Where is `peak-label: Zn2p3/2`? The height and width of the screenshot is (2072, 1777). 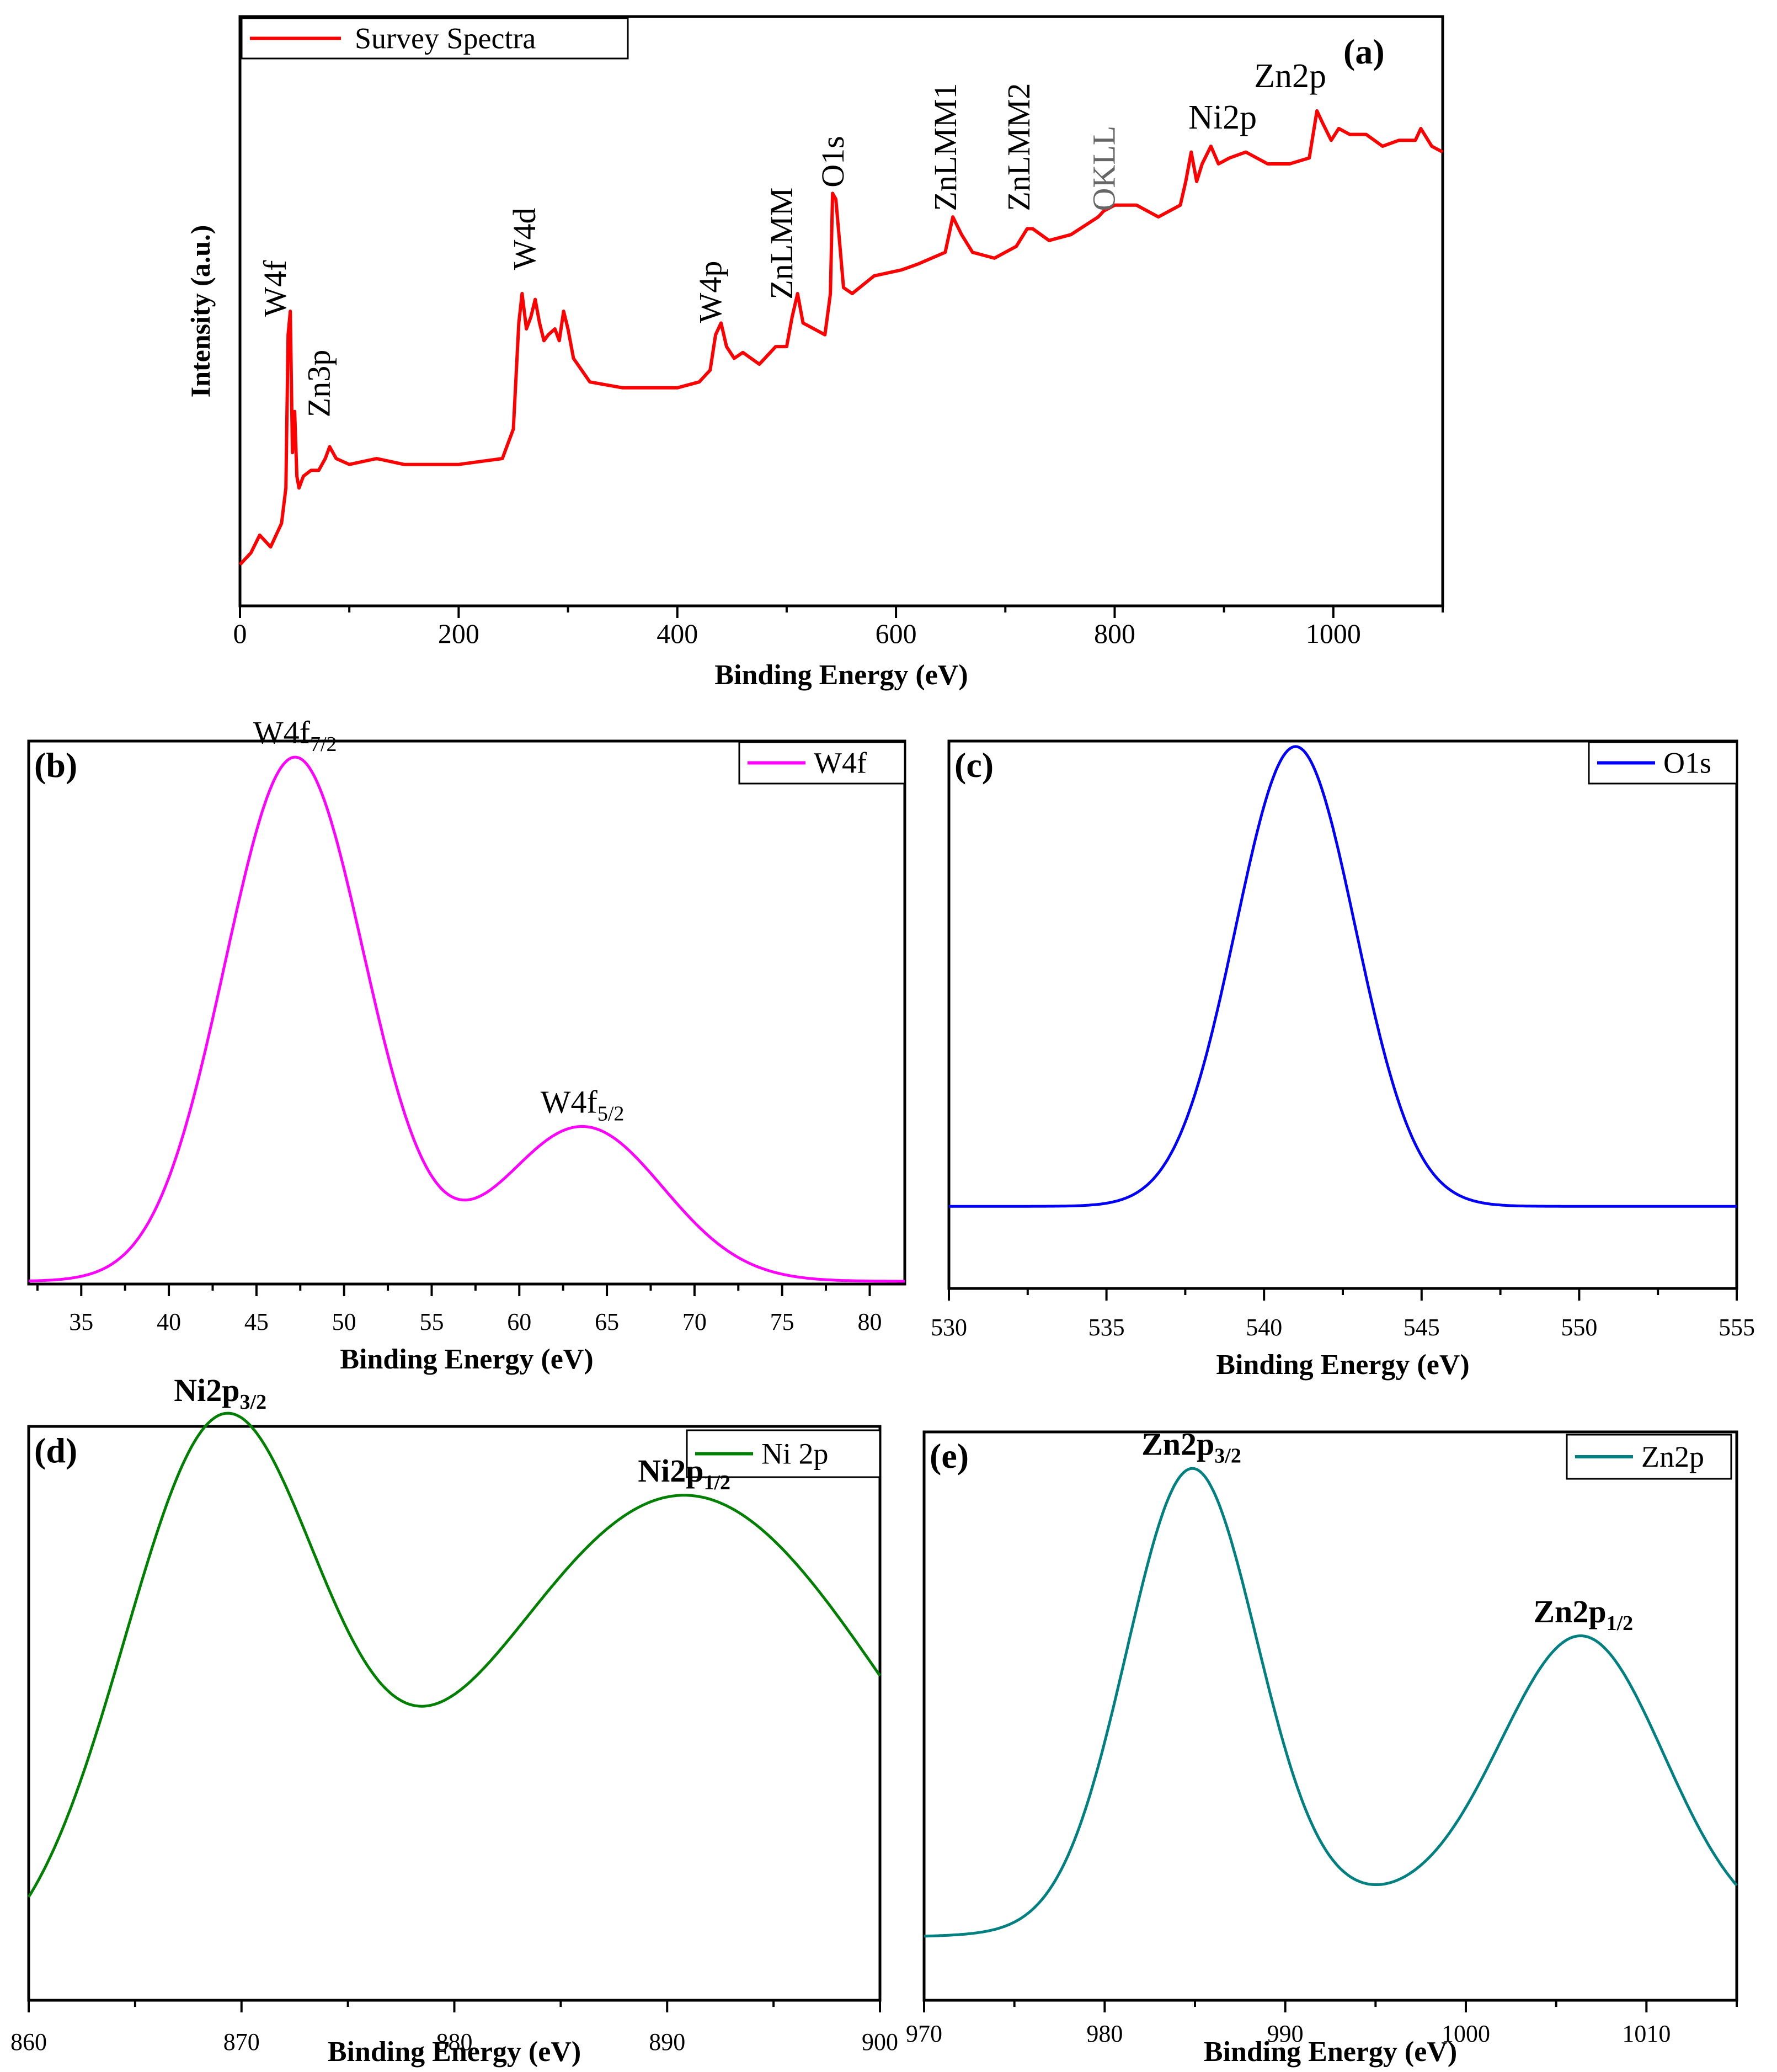
peak-label: Zn2p3/2 is located at coordinates (1191, 1446).